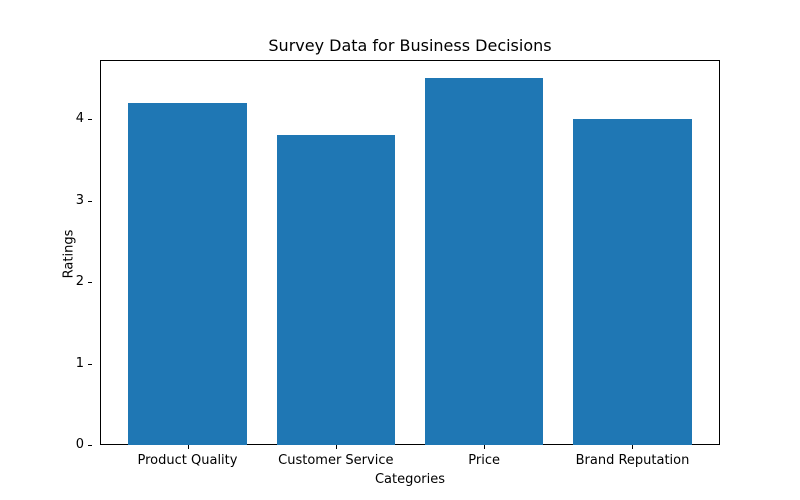  I want to click on y-tick-label: 4, so click(79, 119).